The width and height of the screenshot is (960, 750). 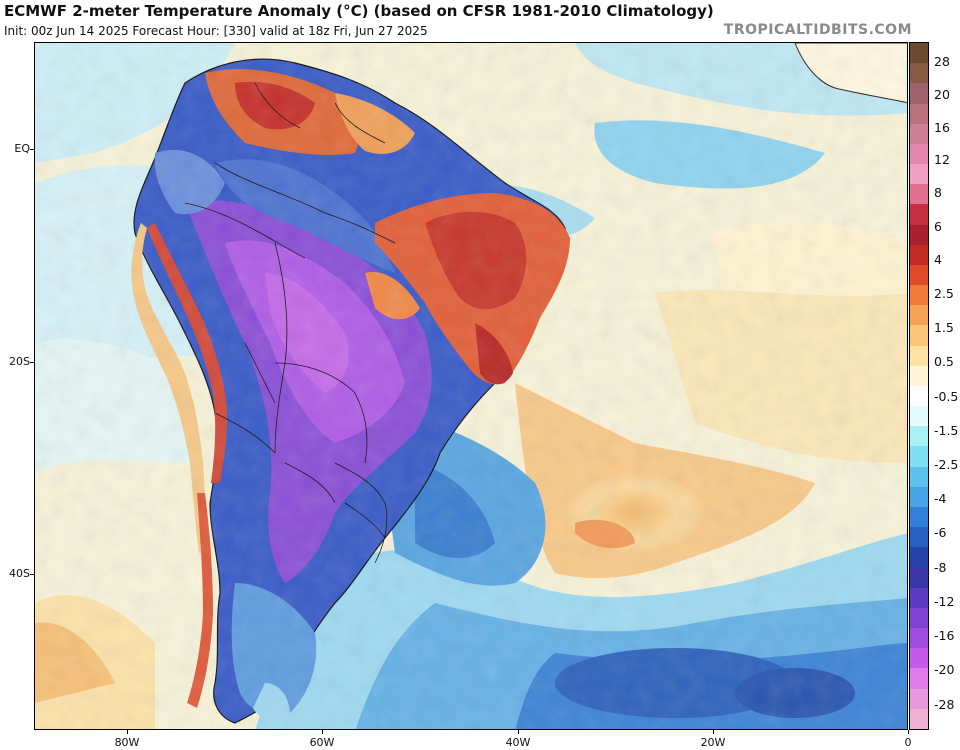 I want to click on colorbar, so click(x=919, y=386).